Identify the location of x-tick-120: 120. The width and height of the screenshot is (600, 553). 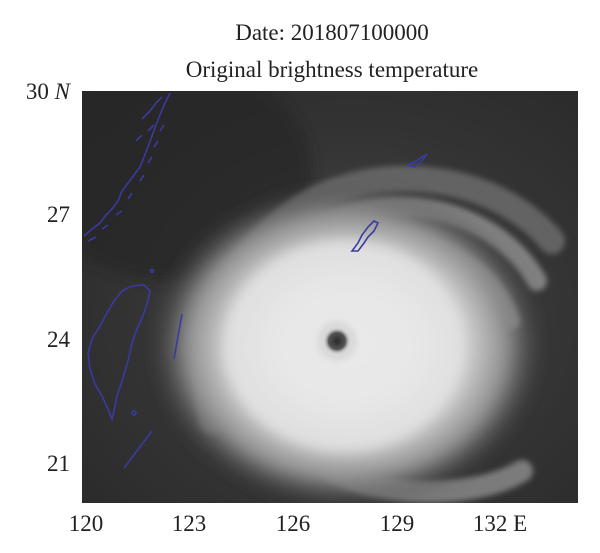
(86, 523).